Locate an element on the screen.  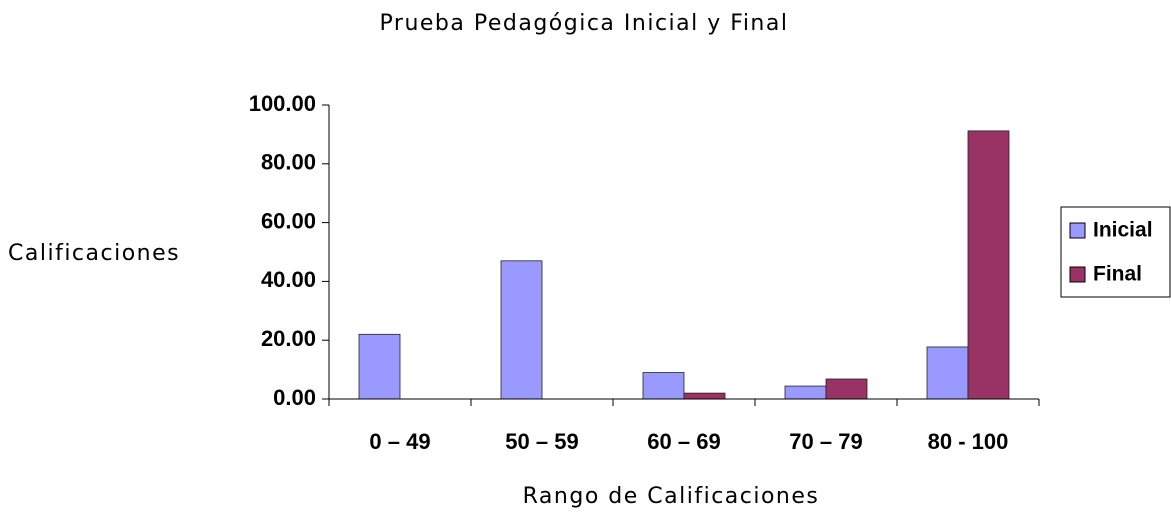
x-tick-label: 50 – 59 is located at coordinates (541, 441).